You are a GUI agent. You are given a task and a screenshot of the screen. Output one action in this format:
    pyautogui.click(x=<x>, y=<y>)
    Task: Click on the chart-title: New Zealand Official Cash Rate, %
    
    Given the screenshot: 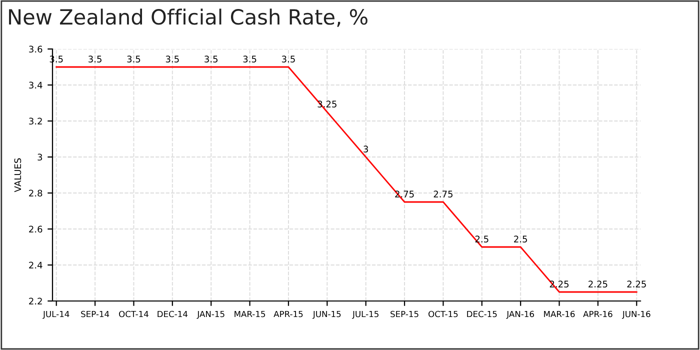 What is the action you would take?
    pyautogui.click(x=188, y=17)
    